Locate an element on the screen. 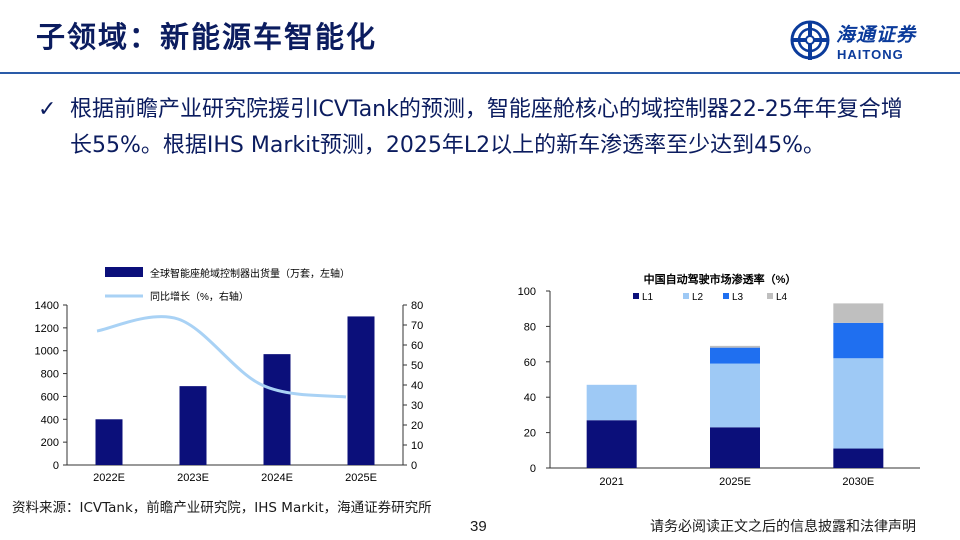 The height and width of the screenshot is (540, 960). y-tick-label: 60 is located at coordinates (530, 363).